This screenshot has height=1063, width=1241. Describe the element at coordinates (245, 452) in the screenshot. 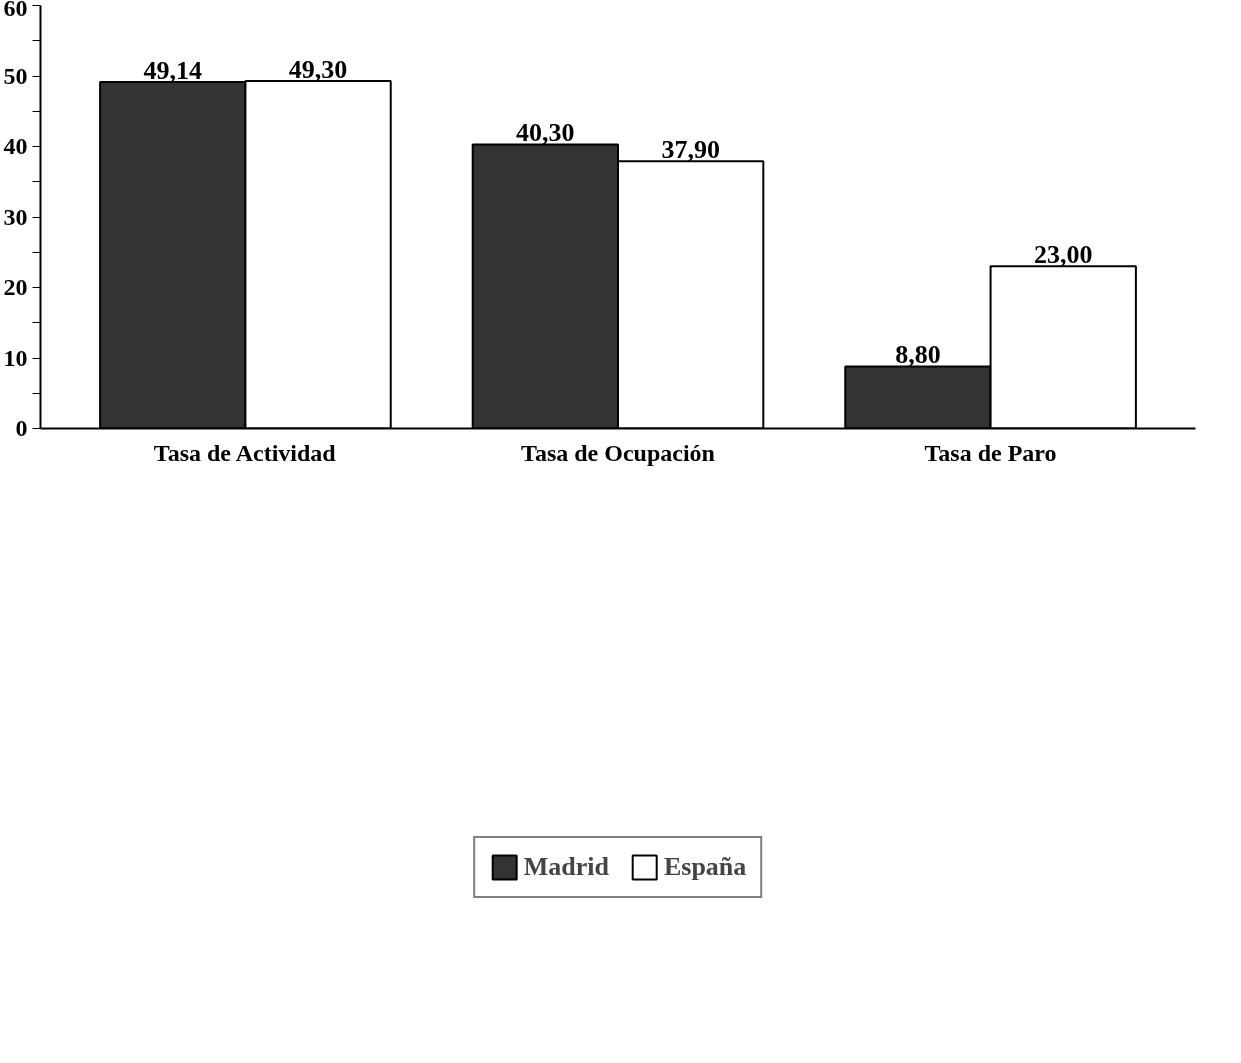

I see `x-tick-label: Tasa de Actividad` at that location.